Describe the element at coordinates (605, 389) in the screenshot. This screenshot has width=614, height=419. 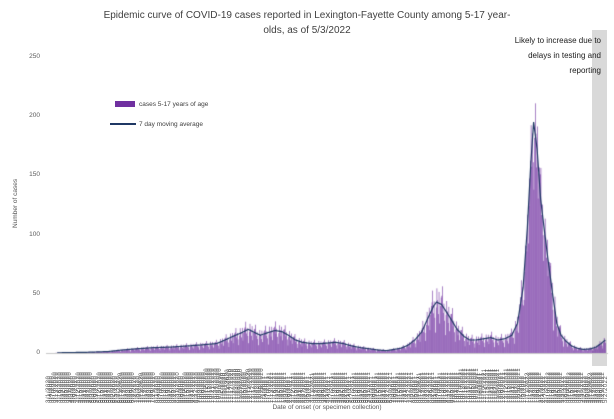
I see `x-tick-label: 5/2/2022` at that location.